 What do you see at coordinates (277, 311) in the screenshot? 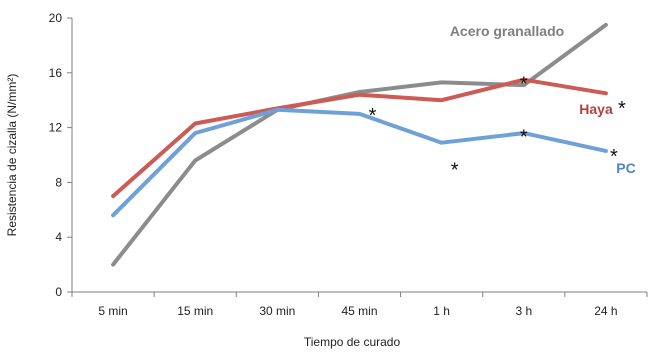
I see `x-tick-label: 30 min` at bounding box center [277, 311].